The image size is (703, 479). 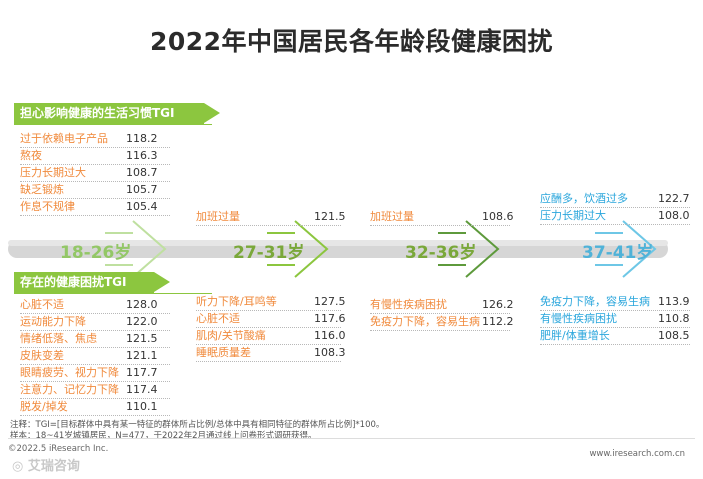 I want to click on tgi-row: 睡眠质量差 108.3, so click(x=271, y=353).